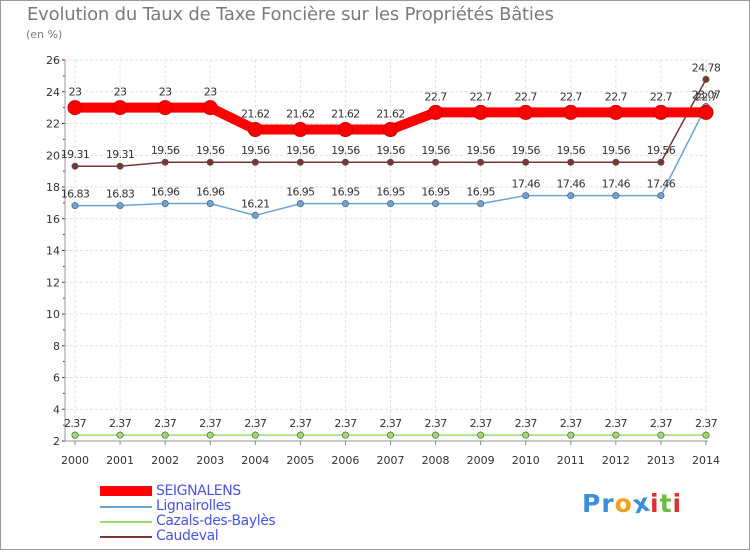 The height and width of the screenshot is (550, 750). I want to click on x-tick-label: 2004, so click(255, 460).